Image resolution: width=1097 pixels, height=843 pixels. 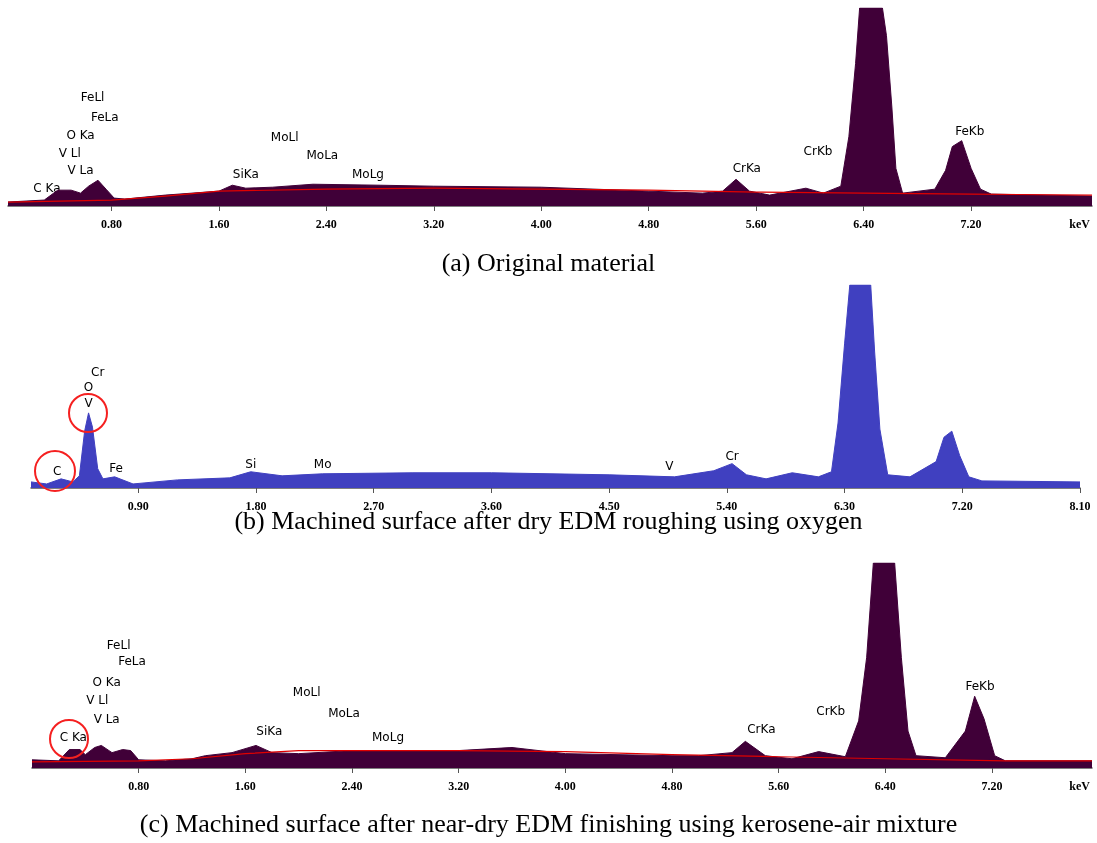 I want to click on text: (a) Original material, so click(x=548, y=262).